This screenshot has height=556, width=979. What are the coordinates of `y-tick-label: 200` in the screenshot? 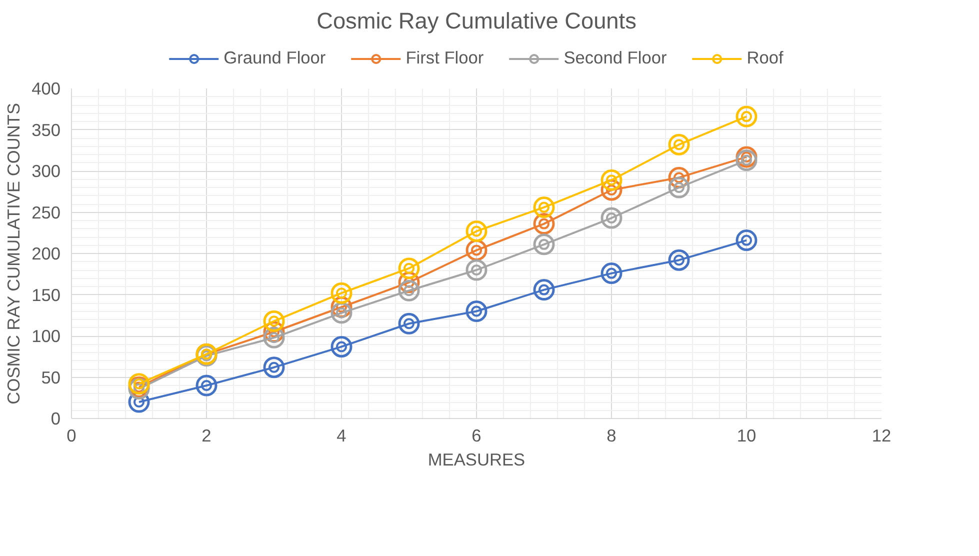 It's located at (46, 254).